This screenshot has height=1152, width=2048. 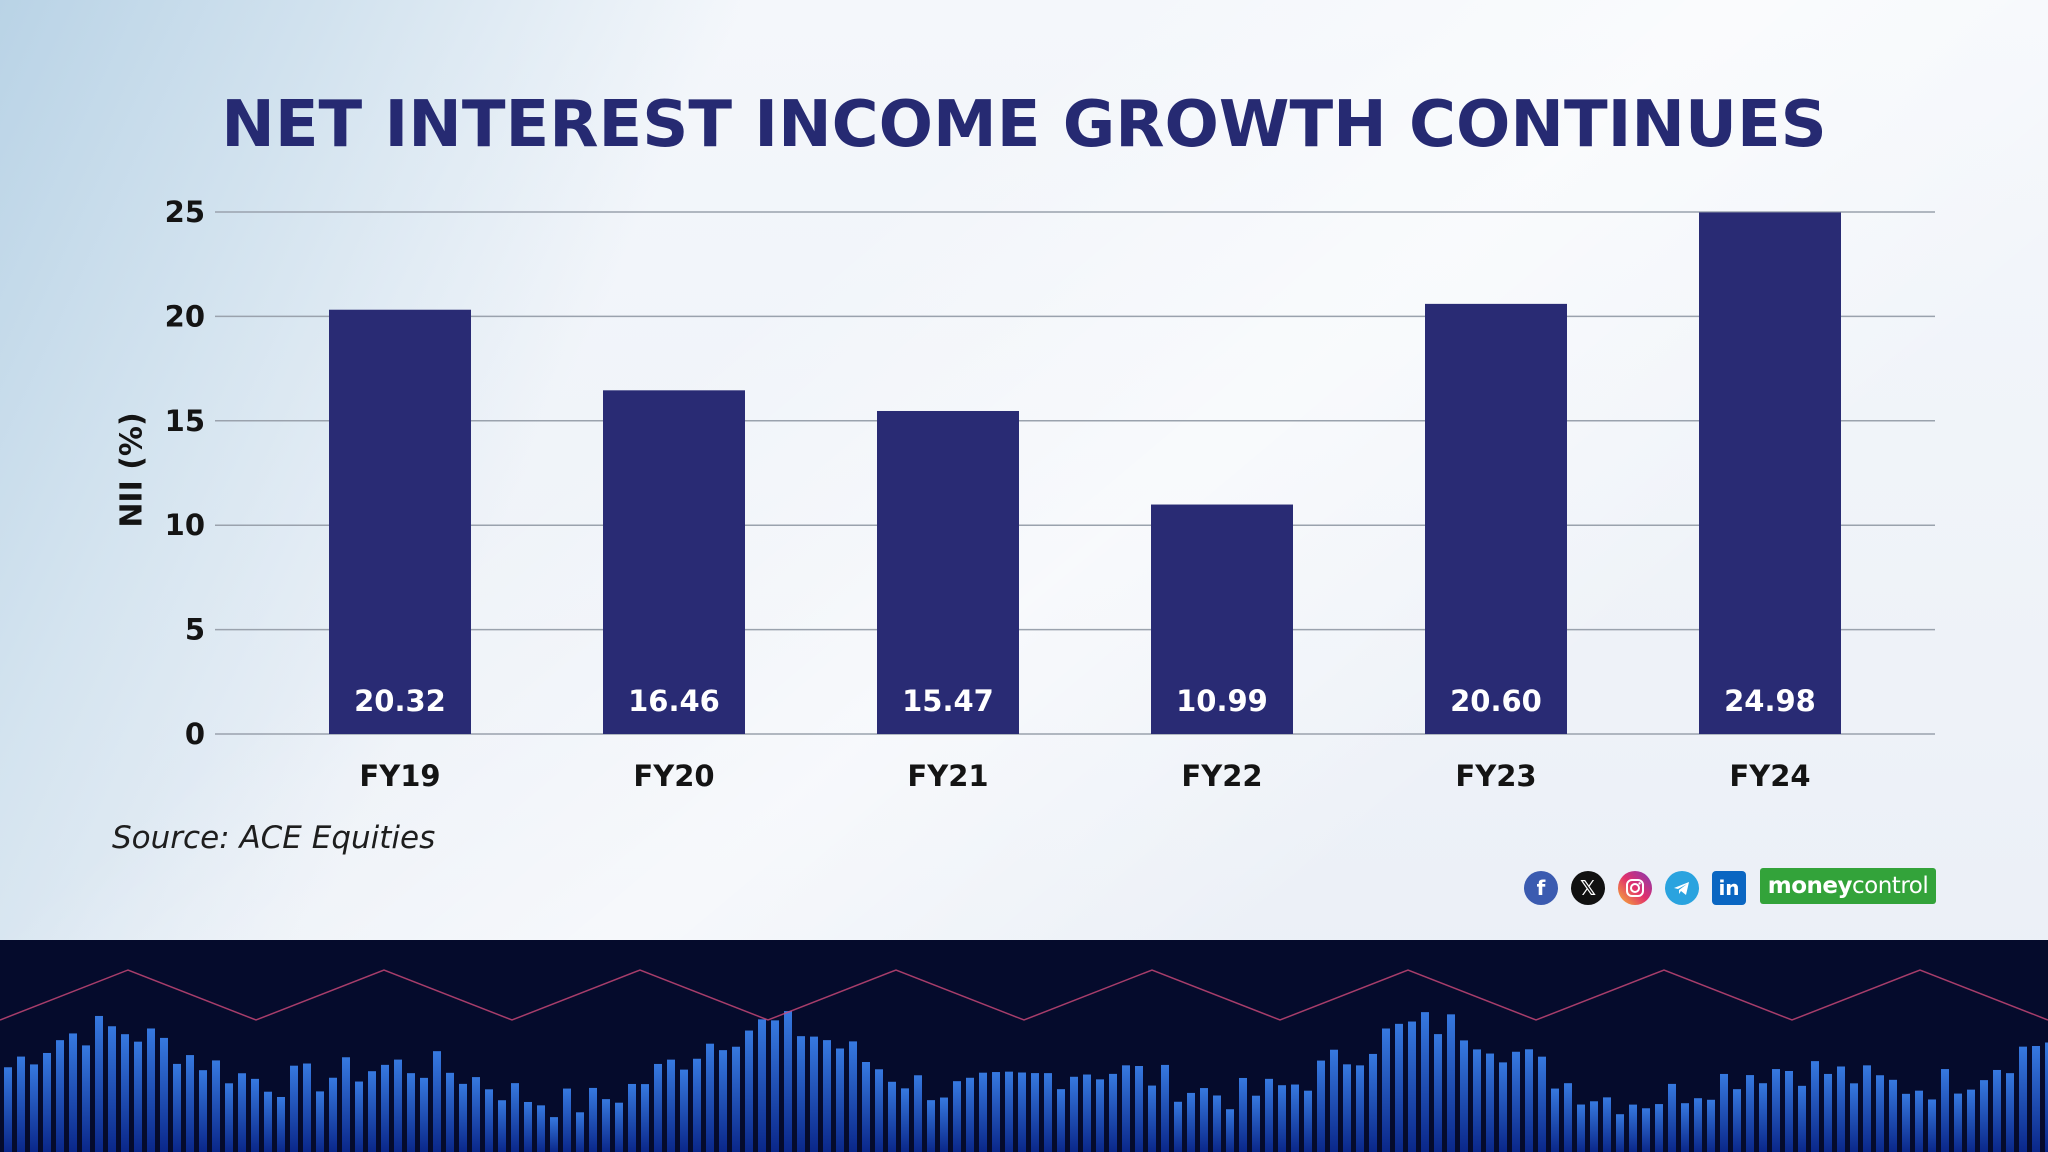 I want to click on bar-fy22, so click(x=1222, y=619).